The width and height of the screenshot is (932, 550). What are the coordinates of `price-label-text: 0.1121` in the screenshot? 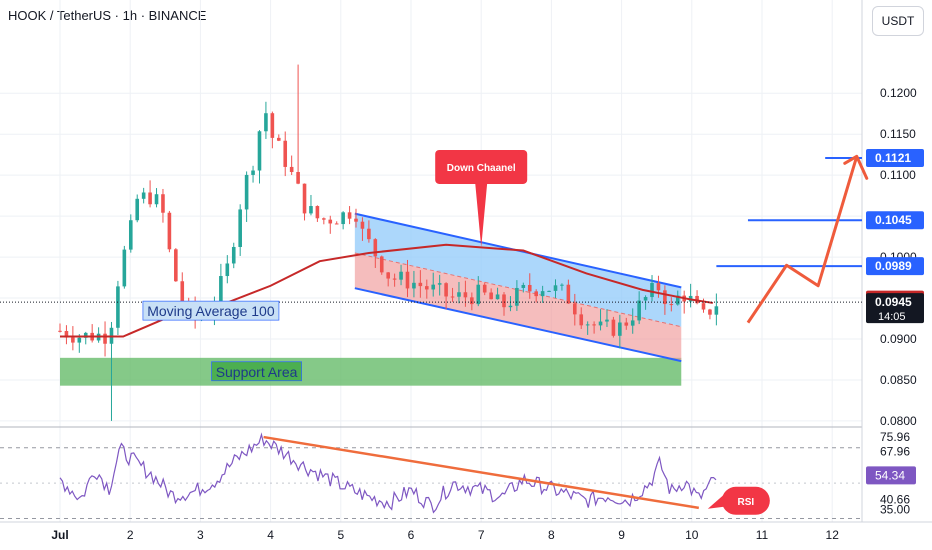 It's located at (893, 158).